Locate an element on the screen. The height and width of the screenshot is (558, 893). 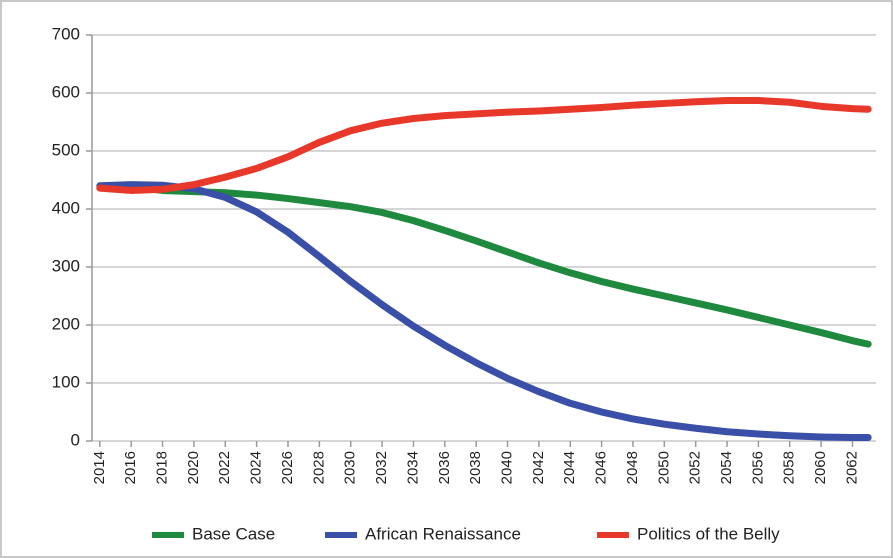
x-tick-label: 2030 is located at coordinates (350, 467).